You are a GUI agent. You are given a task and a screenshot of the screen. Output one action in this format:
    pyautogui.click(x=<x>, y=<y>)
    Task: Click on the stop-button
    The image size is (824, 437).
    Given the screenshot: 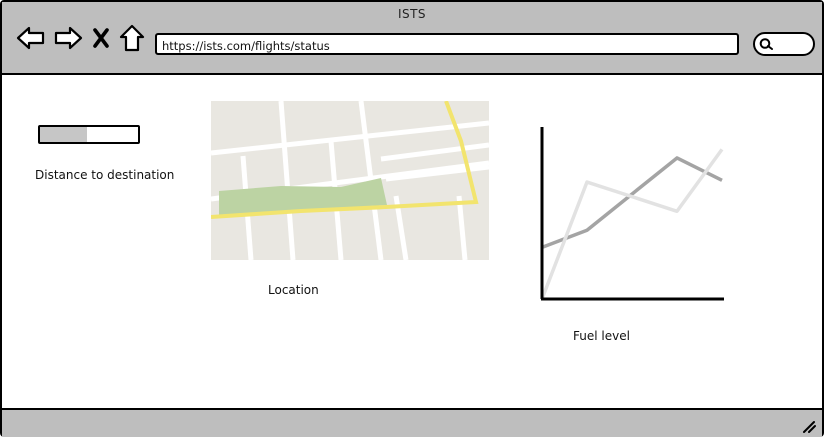 What is the action you would take?
    pyautogui.click(x=101, y=38)
    